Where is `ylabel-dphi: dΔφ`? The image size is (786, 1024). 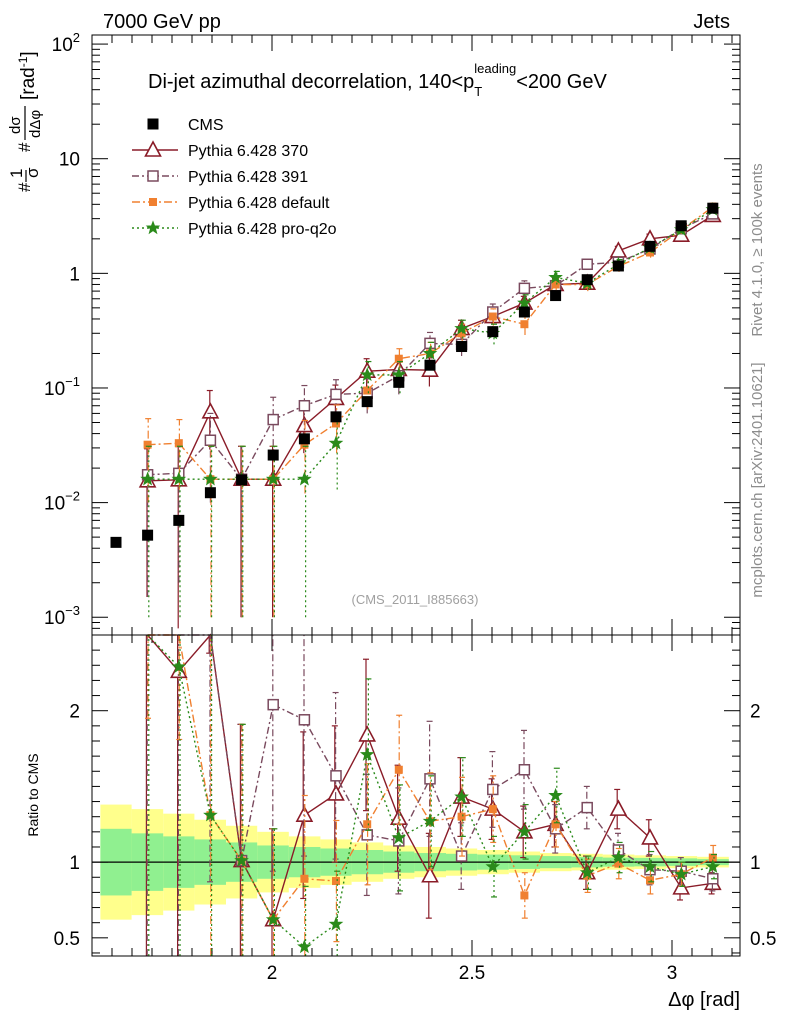 ylabel-dphi: dΔφ is located at coordinates (35, 124).